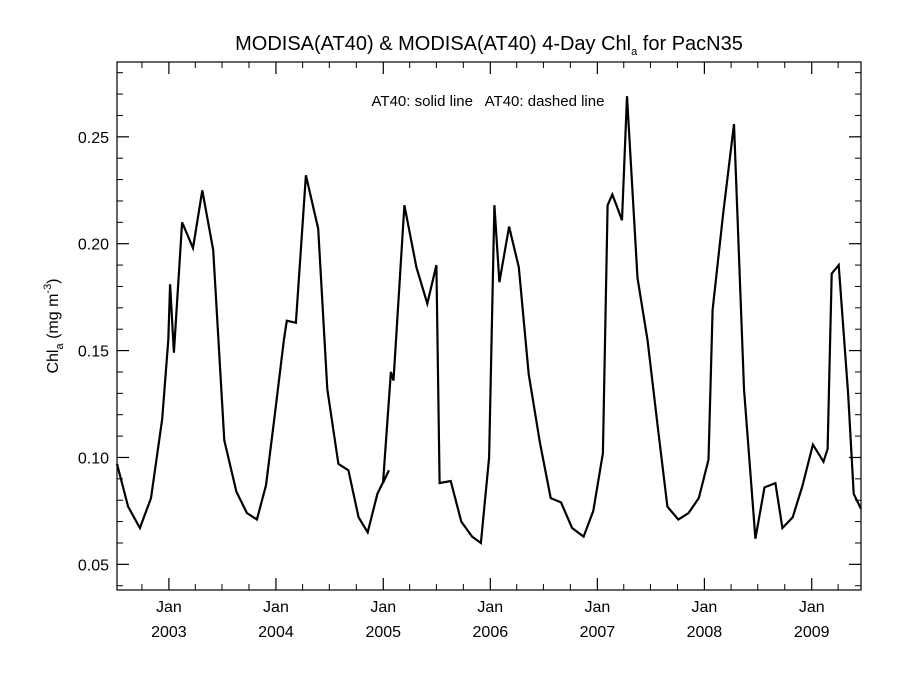 This screenshot has height=675, width=900. What do you see at coordinates (598, 632) in the screenshot?
I see `x-tick-year: 2007` at bounding box center [598, 632].